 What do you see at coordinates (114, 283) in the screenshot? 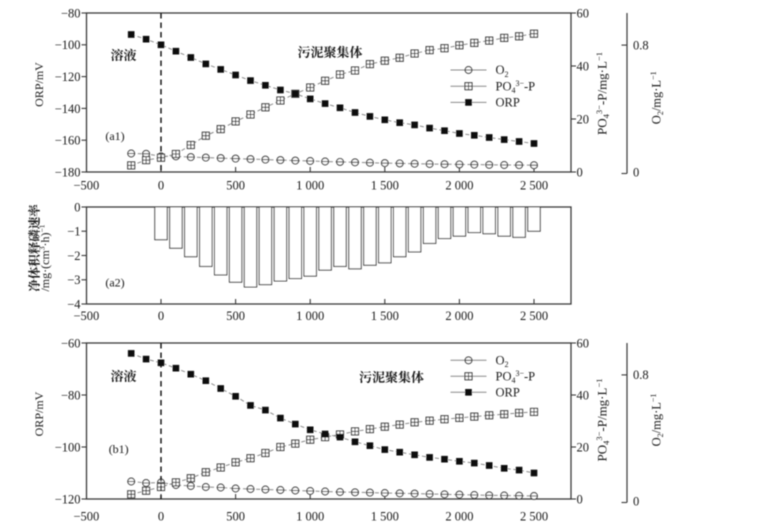
I see `svg-text: (a2)` at bounding box center [114, 283].